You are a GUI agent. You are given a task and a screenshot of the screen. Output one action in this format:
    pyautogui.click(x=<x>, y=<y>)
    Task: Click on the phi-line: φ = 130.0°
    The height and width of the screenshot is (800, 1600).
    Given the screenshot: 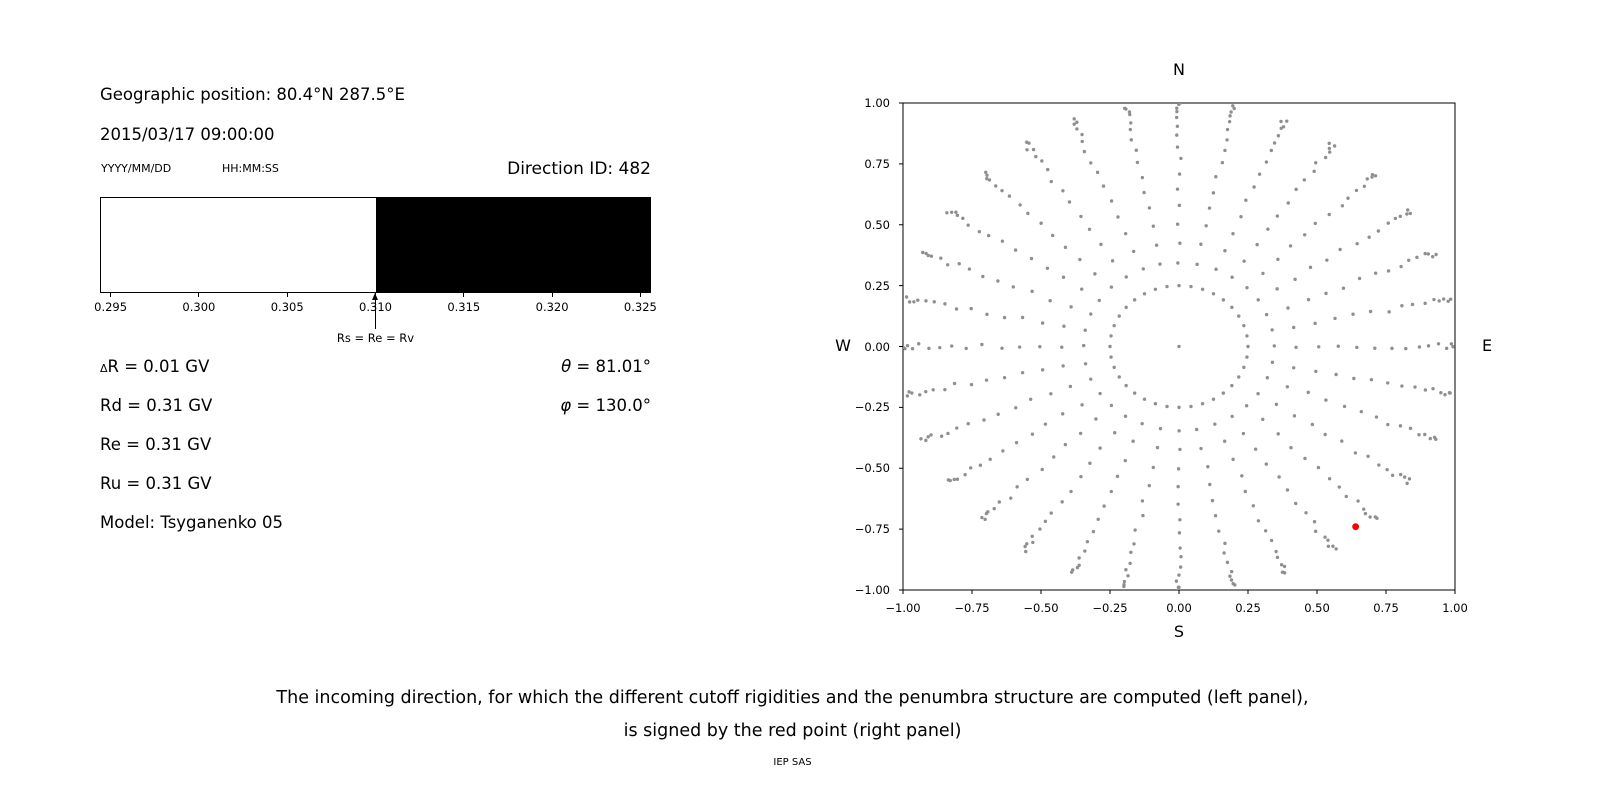 What is the action you would take?
    pyautogui.click(x=550, y=405)
    